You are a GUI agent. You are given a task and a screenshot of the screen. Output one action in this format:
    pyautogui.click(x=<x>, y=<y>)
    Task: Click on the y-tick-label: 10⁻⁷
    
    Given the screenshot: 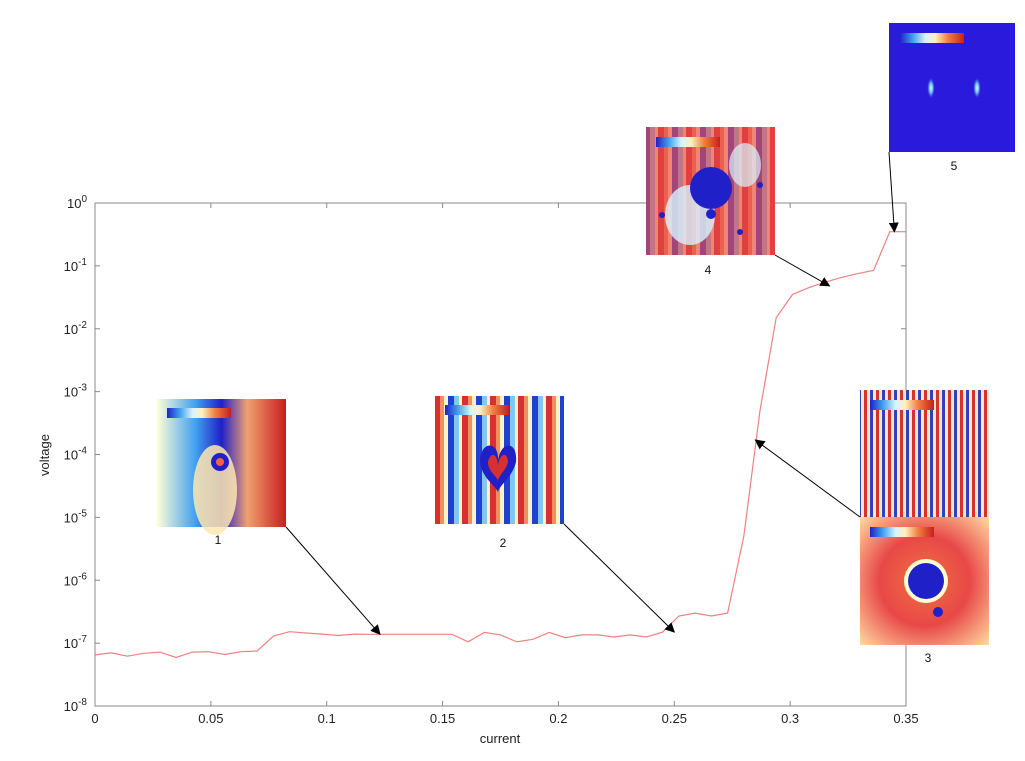 What is the action you would take?
    pyautogui.click(x=76, y=642)
    